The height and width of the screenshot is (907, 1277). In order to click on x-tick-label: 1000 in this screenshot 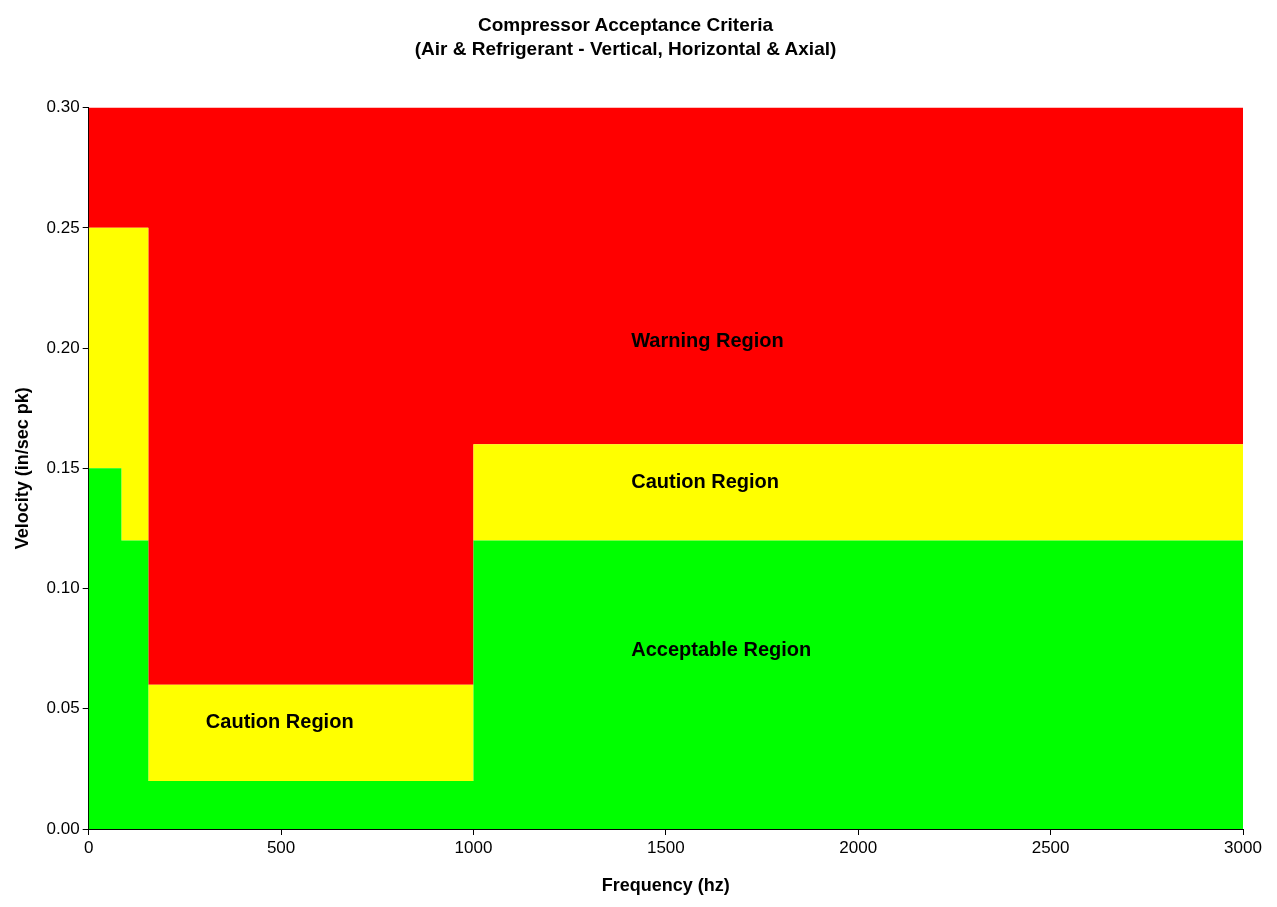, I will do `click(473, 847)`.